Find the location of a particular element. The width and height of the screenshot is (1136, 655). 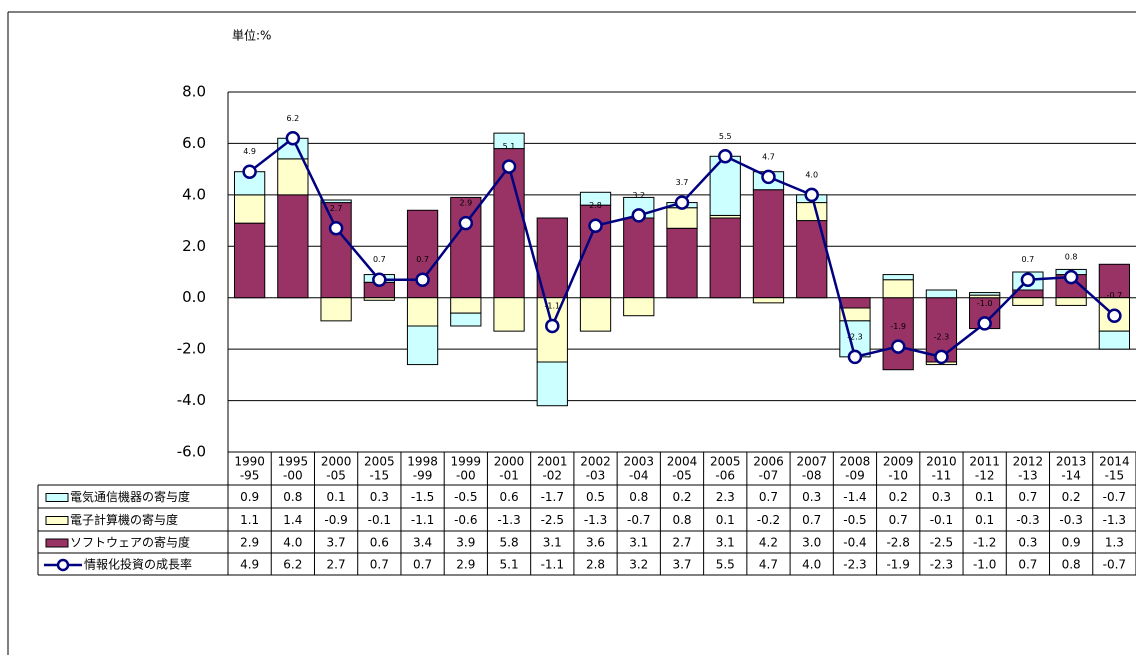

x-tick-label: -10 is located at coordinates (898, 476).